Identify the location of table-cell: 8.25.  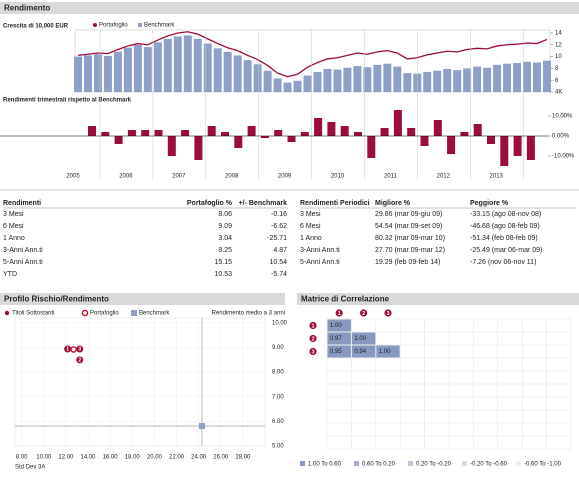
(225, 250).